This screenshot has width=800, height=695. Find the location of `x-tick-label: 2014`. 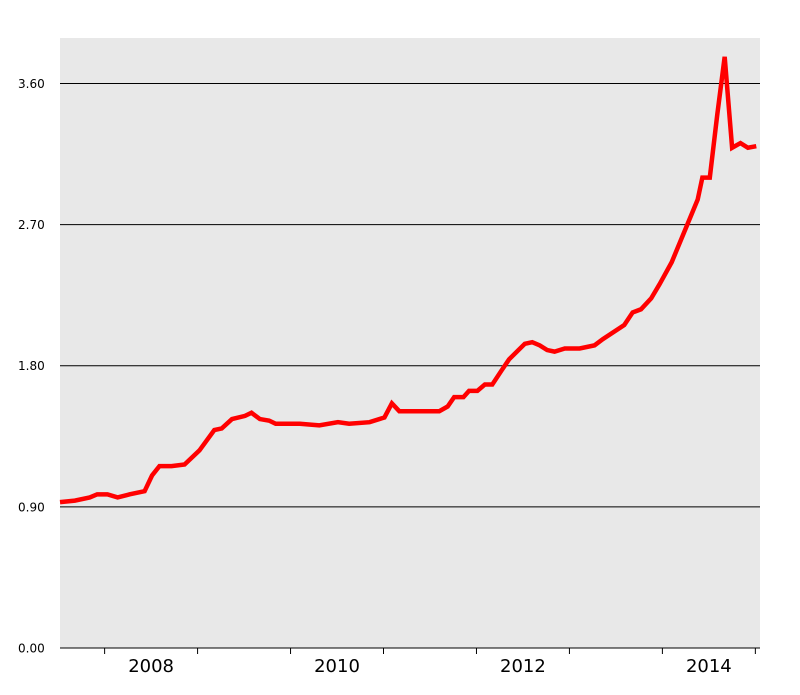

x-tick-label: 2014 is located at coordinates (709, 666).